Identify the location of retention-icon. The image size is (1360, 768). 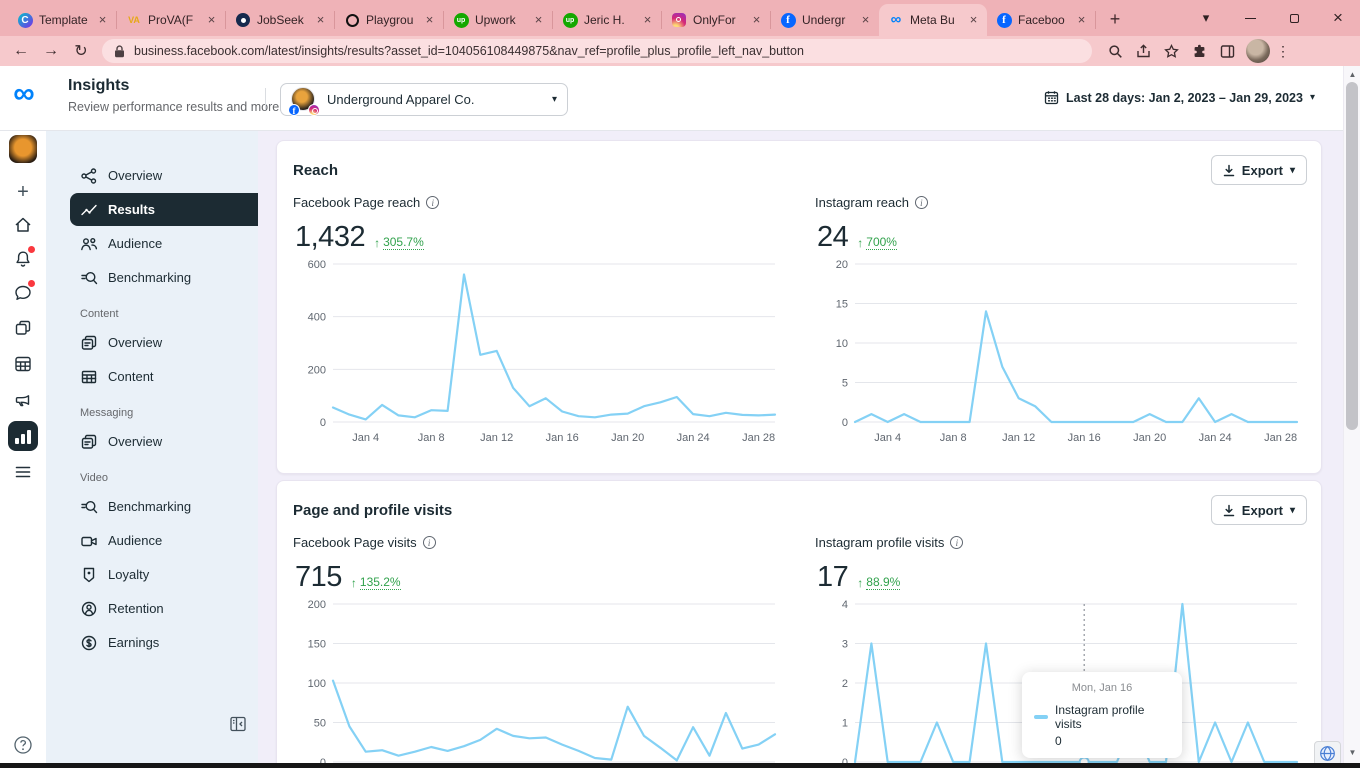
(89, 609).